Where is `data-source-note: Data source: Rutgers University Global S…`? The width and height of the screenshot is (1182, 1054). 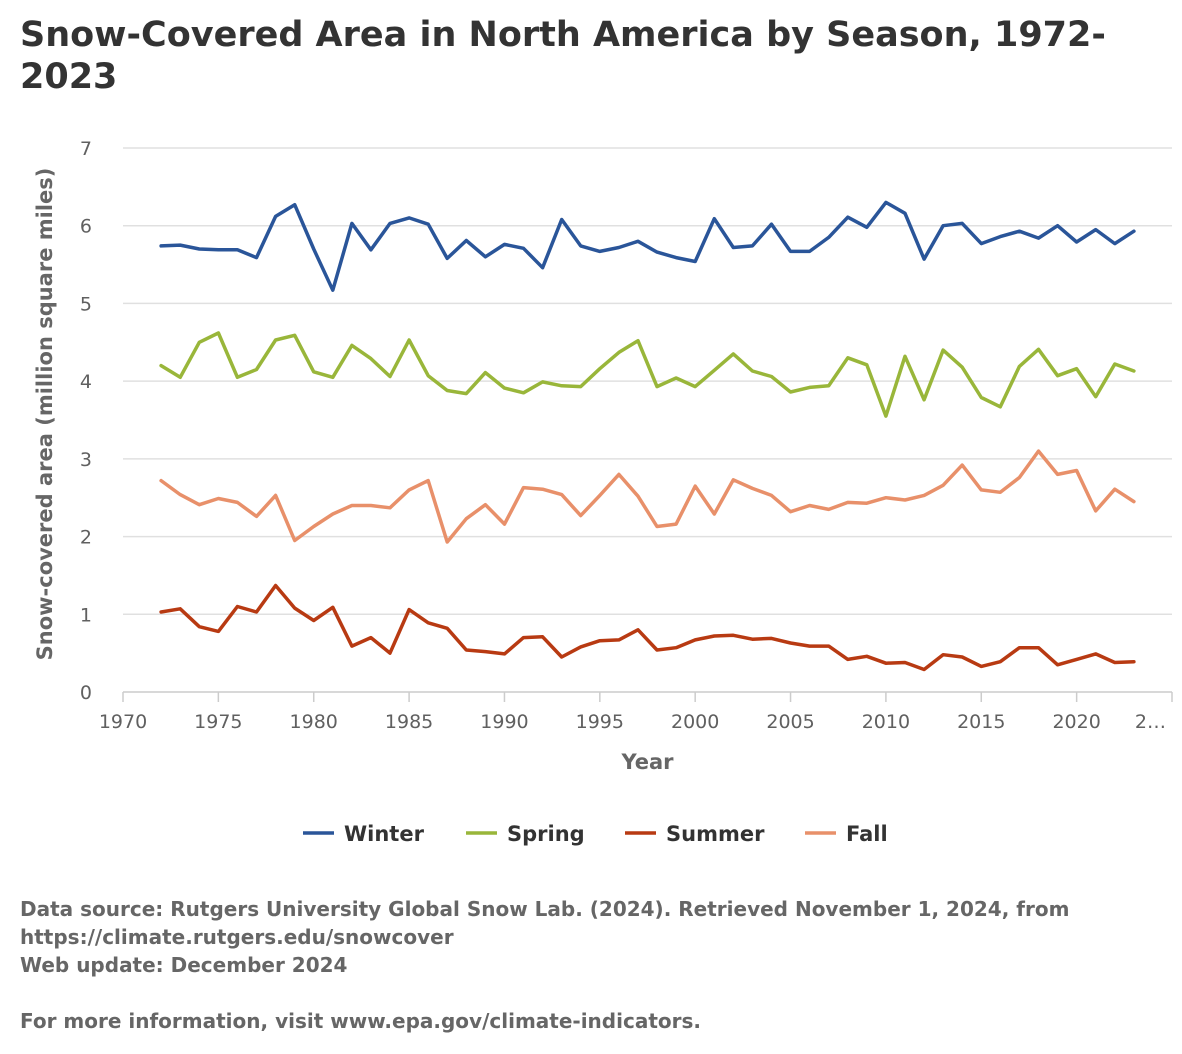
data-source-note: Data source: Rutgers University Global S… is located at coordinates (545, 923).